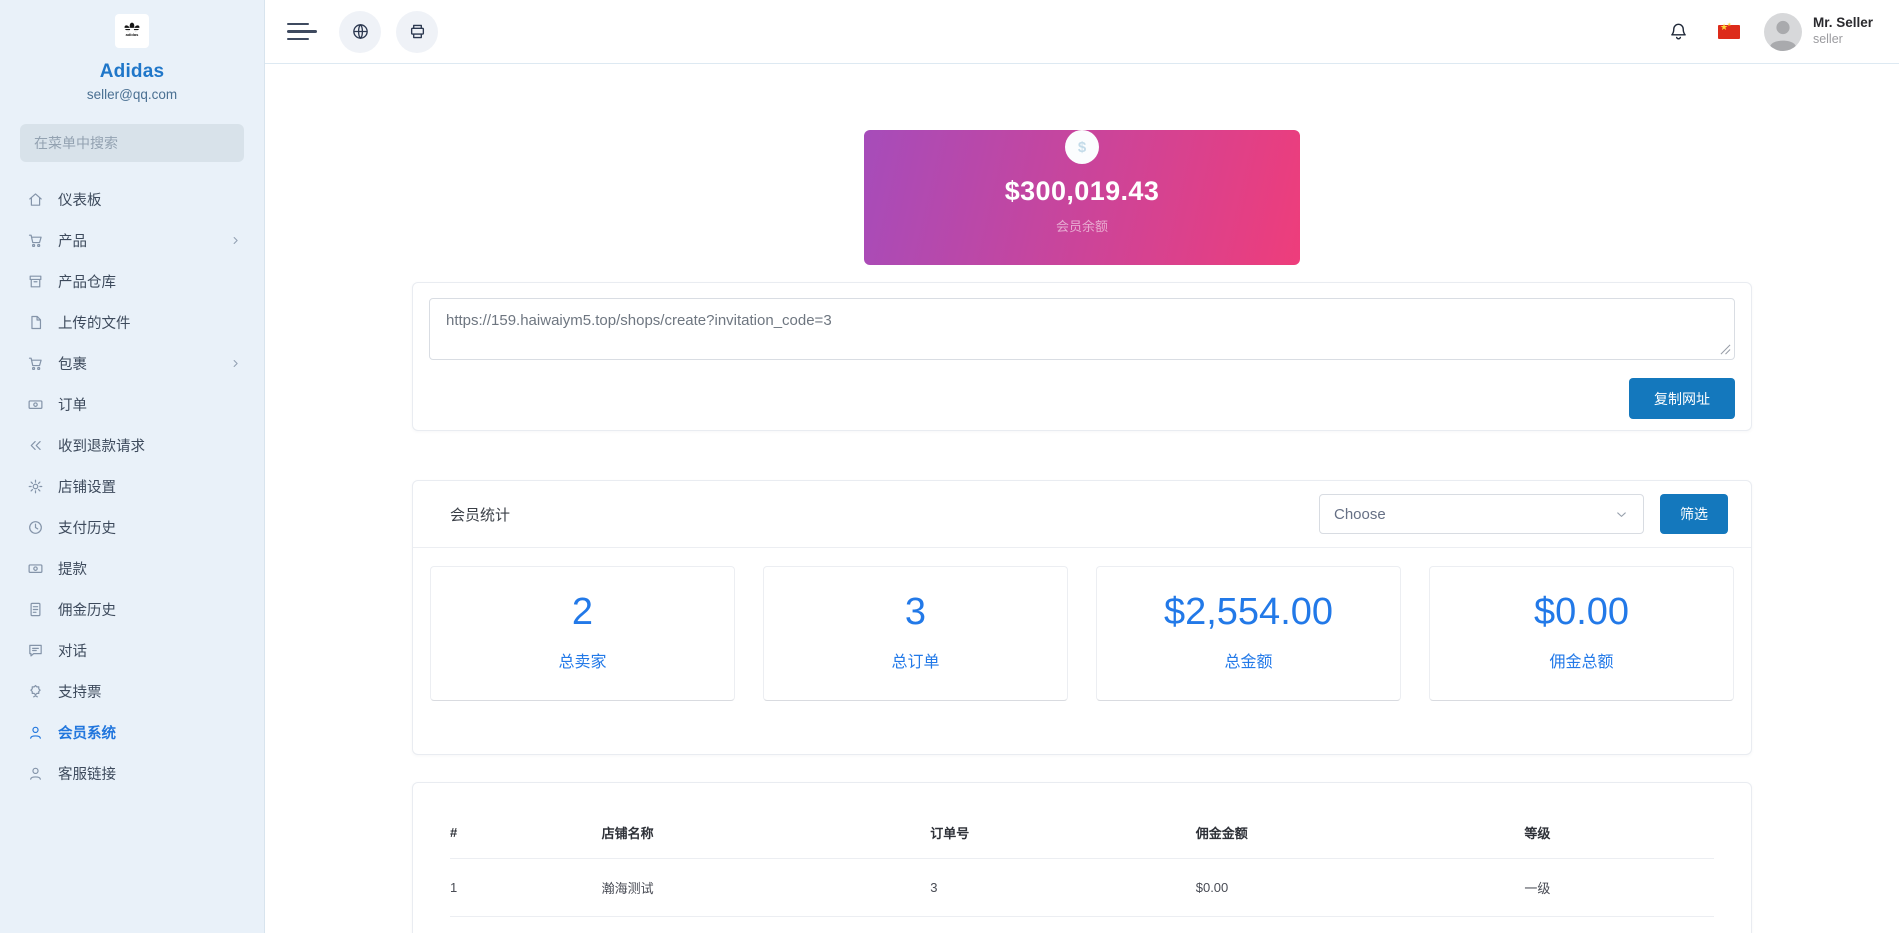  Describe the element at coordinates (1082, 834) in the screenshot. I see `table-header-row: # 店铺名称 订单号 佣金金额 等级` at that location.